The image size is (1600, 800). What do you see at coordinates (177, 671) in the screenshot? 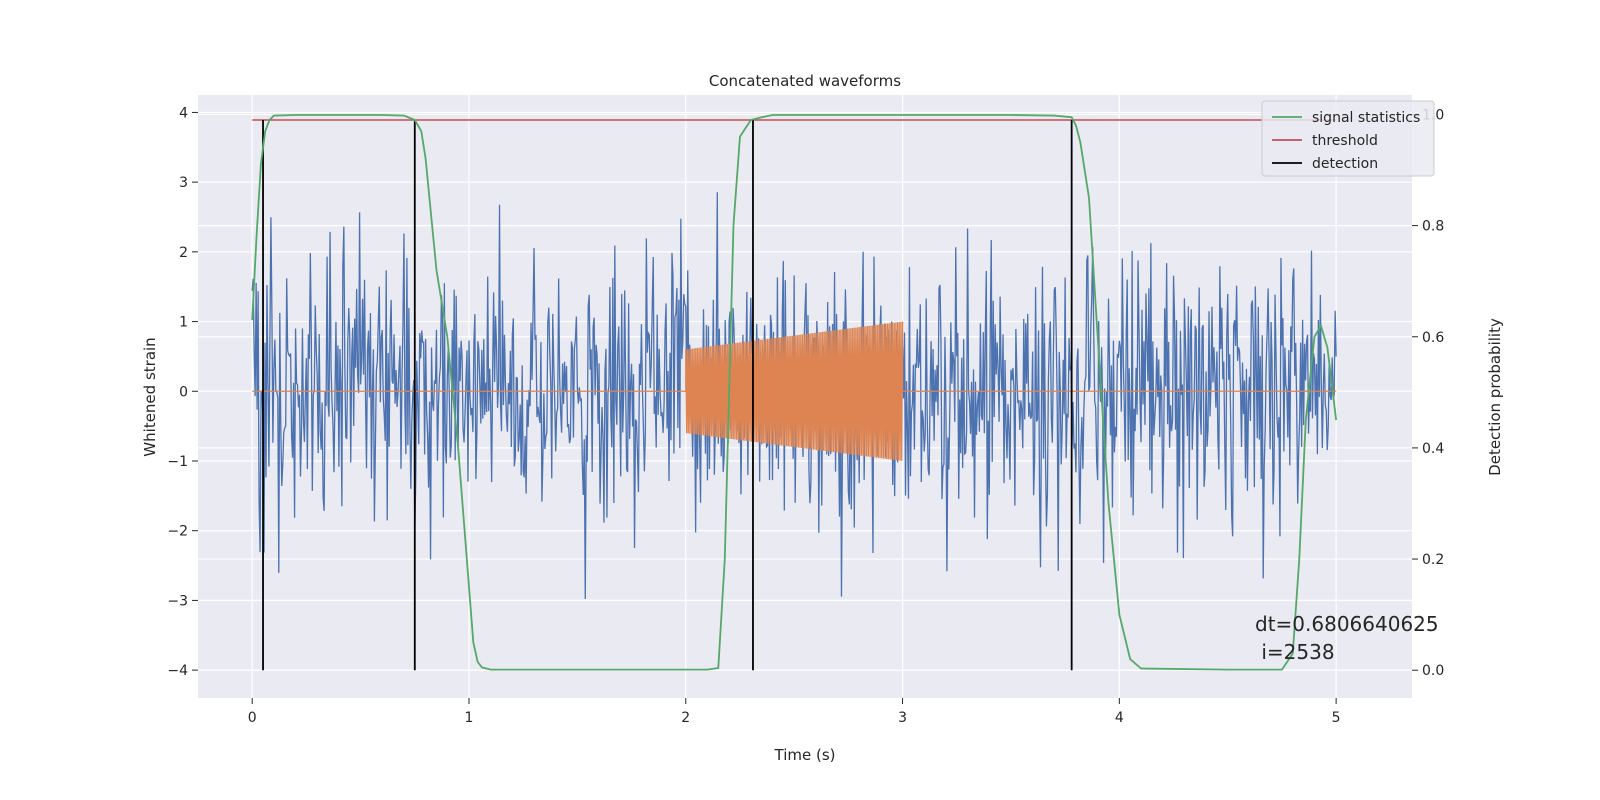
I see `y-tick-label: −4` at bounding box center [177, 671].